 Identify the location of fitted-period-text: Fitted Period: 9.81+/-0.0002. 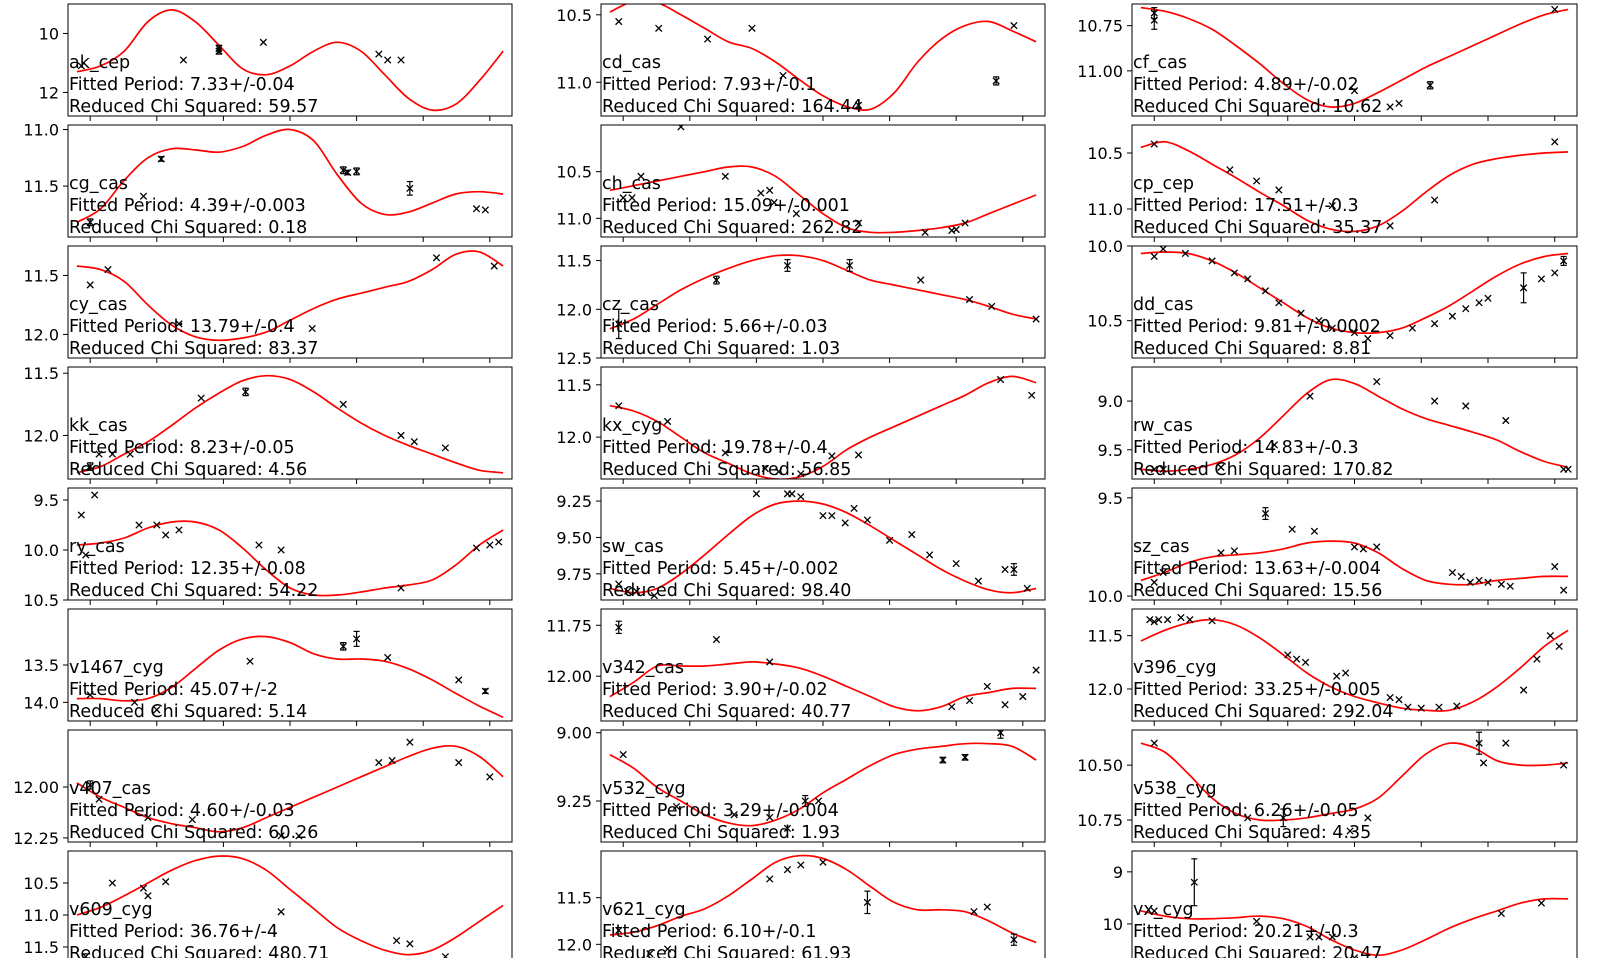
(1257, 327).